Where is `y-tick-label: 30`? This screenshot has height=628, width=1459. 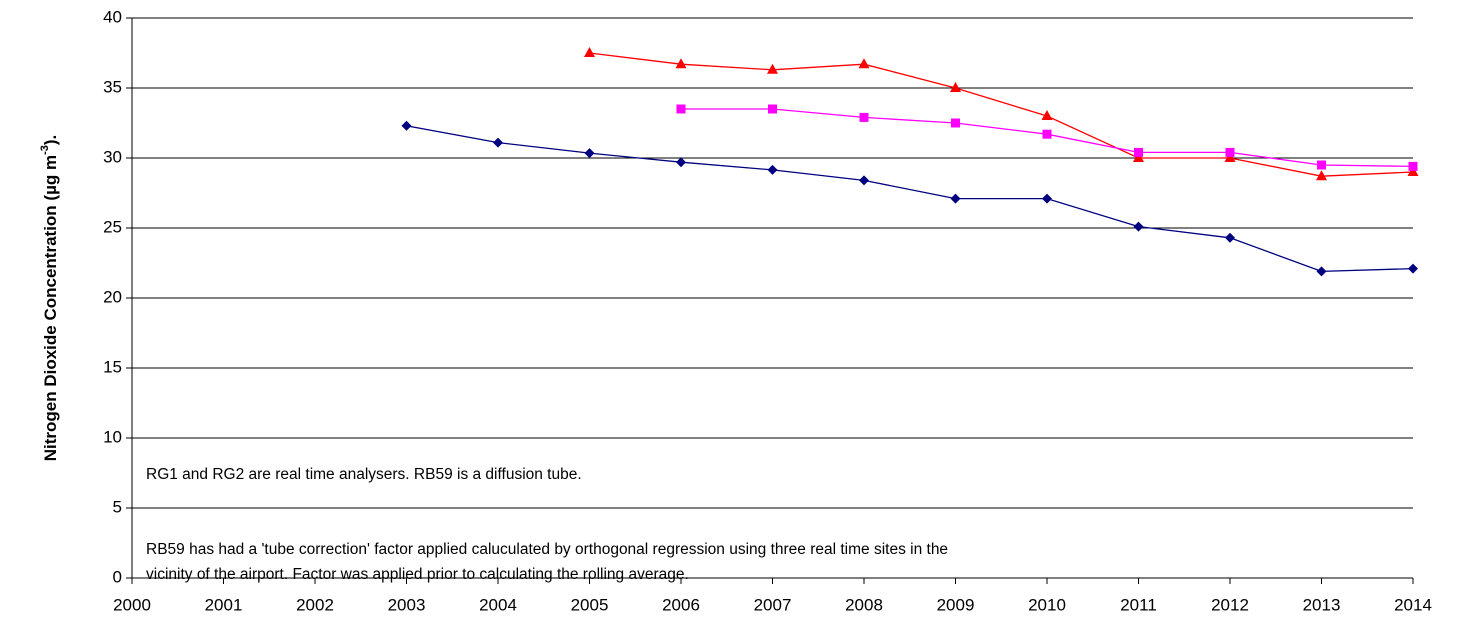 y-tick-label: 30 is located at coordinates (112, 156).